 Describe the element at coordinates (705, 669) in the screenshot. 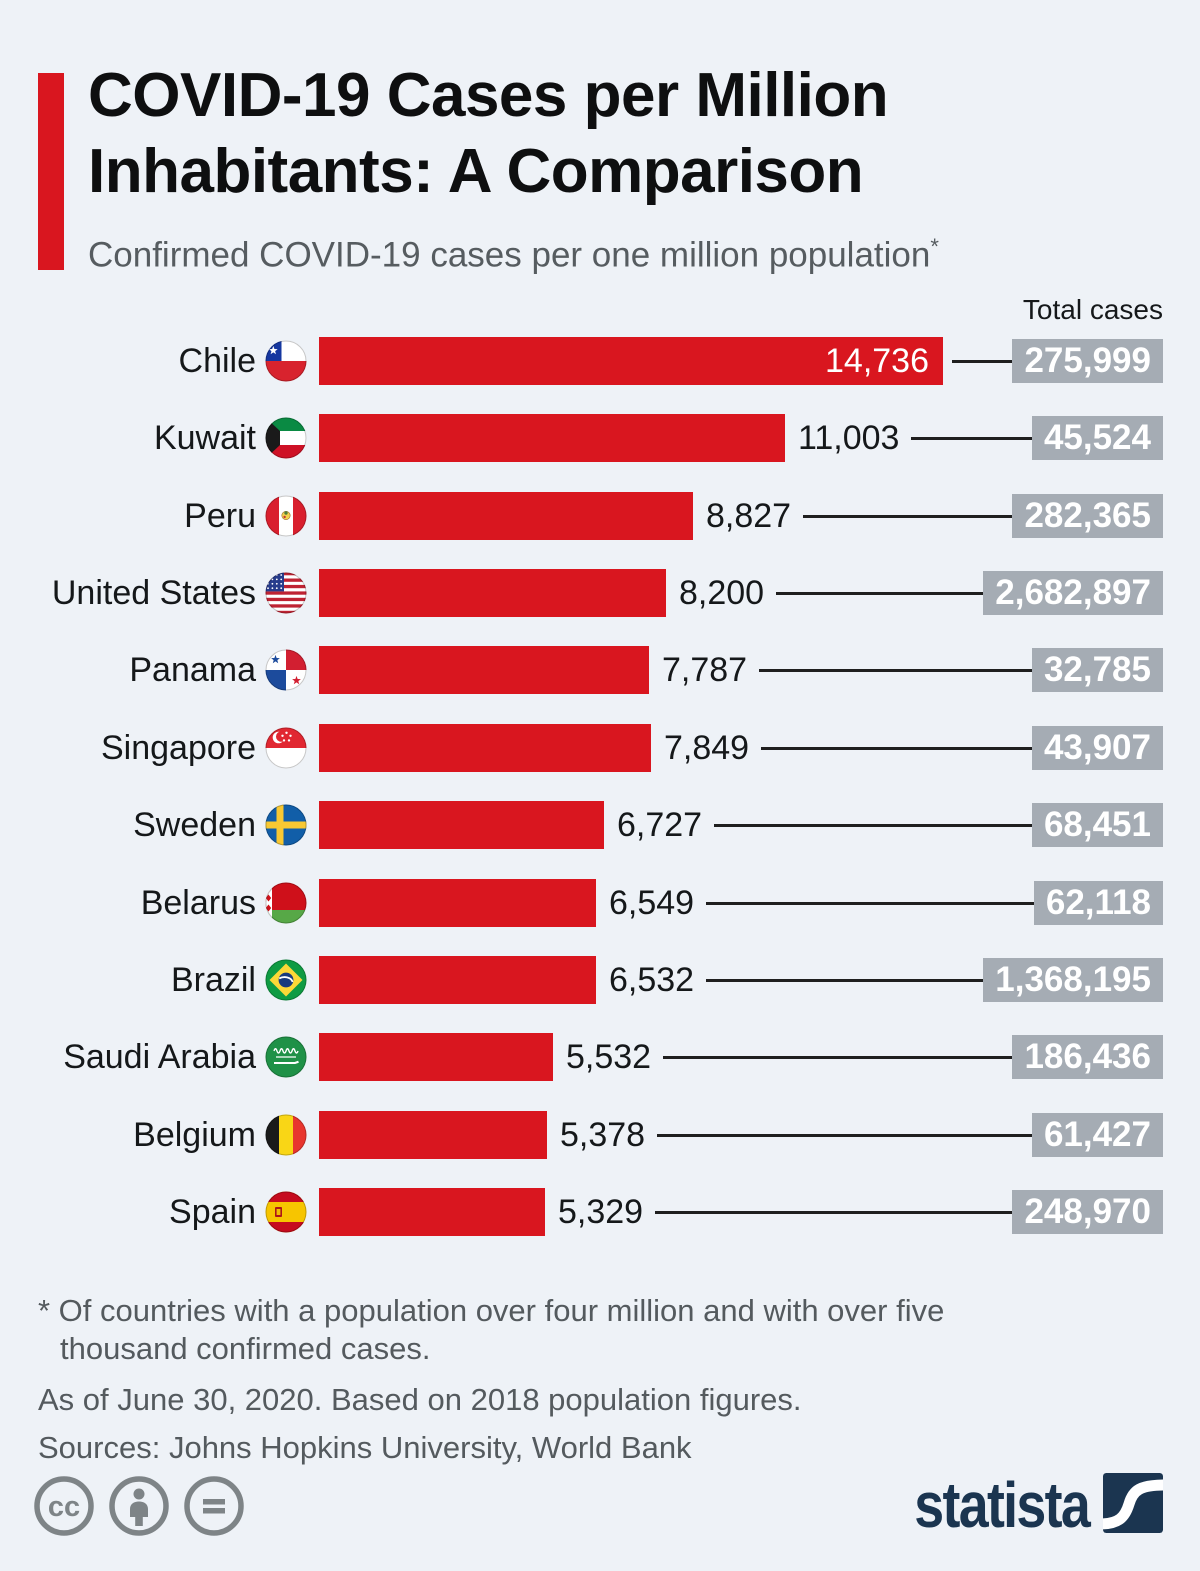

I see `cases-per-million-value: 7,787` at that location.